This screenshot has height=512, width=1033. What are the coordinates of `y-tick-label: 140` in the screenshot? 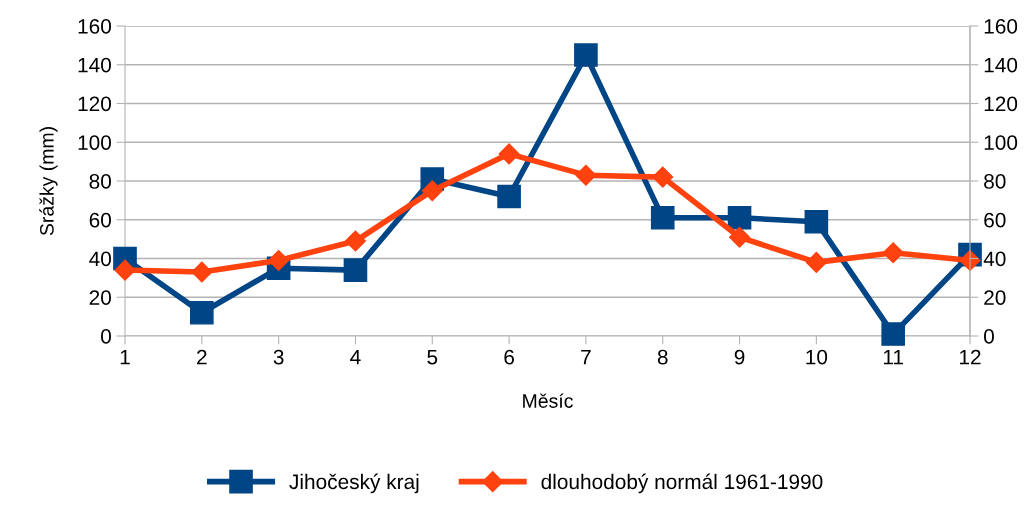 It's located at (94, 65).